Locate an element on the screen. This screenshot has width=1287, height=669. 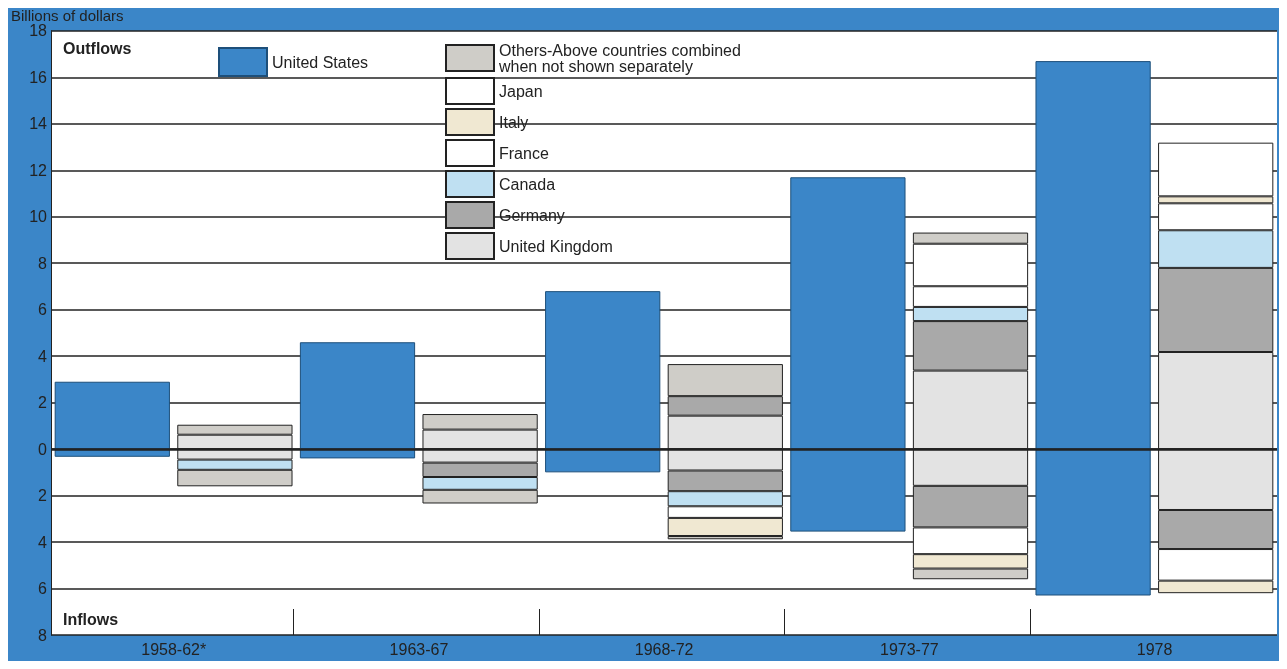
y-axis-title: Billions of dollars is located at coordinates (67, 15).